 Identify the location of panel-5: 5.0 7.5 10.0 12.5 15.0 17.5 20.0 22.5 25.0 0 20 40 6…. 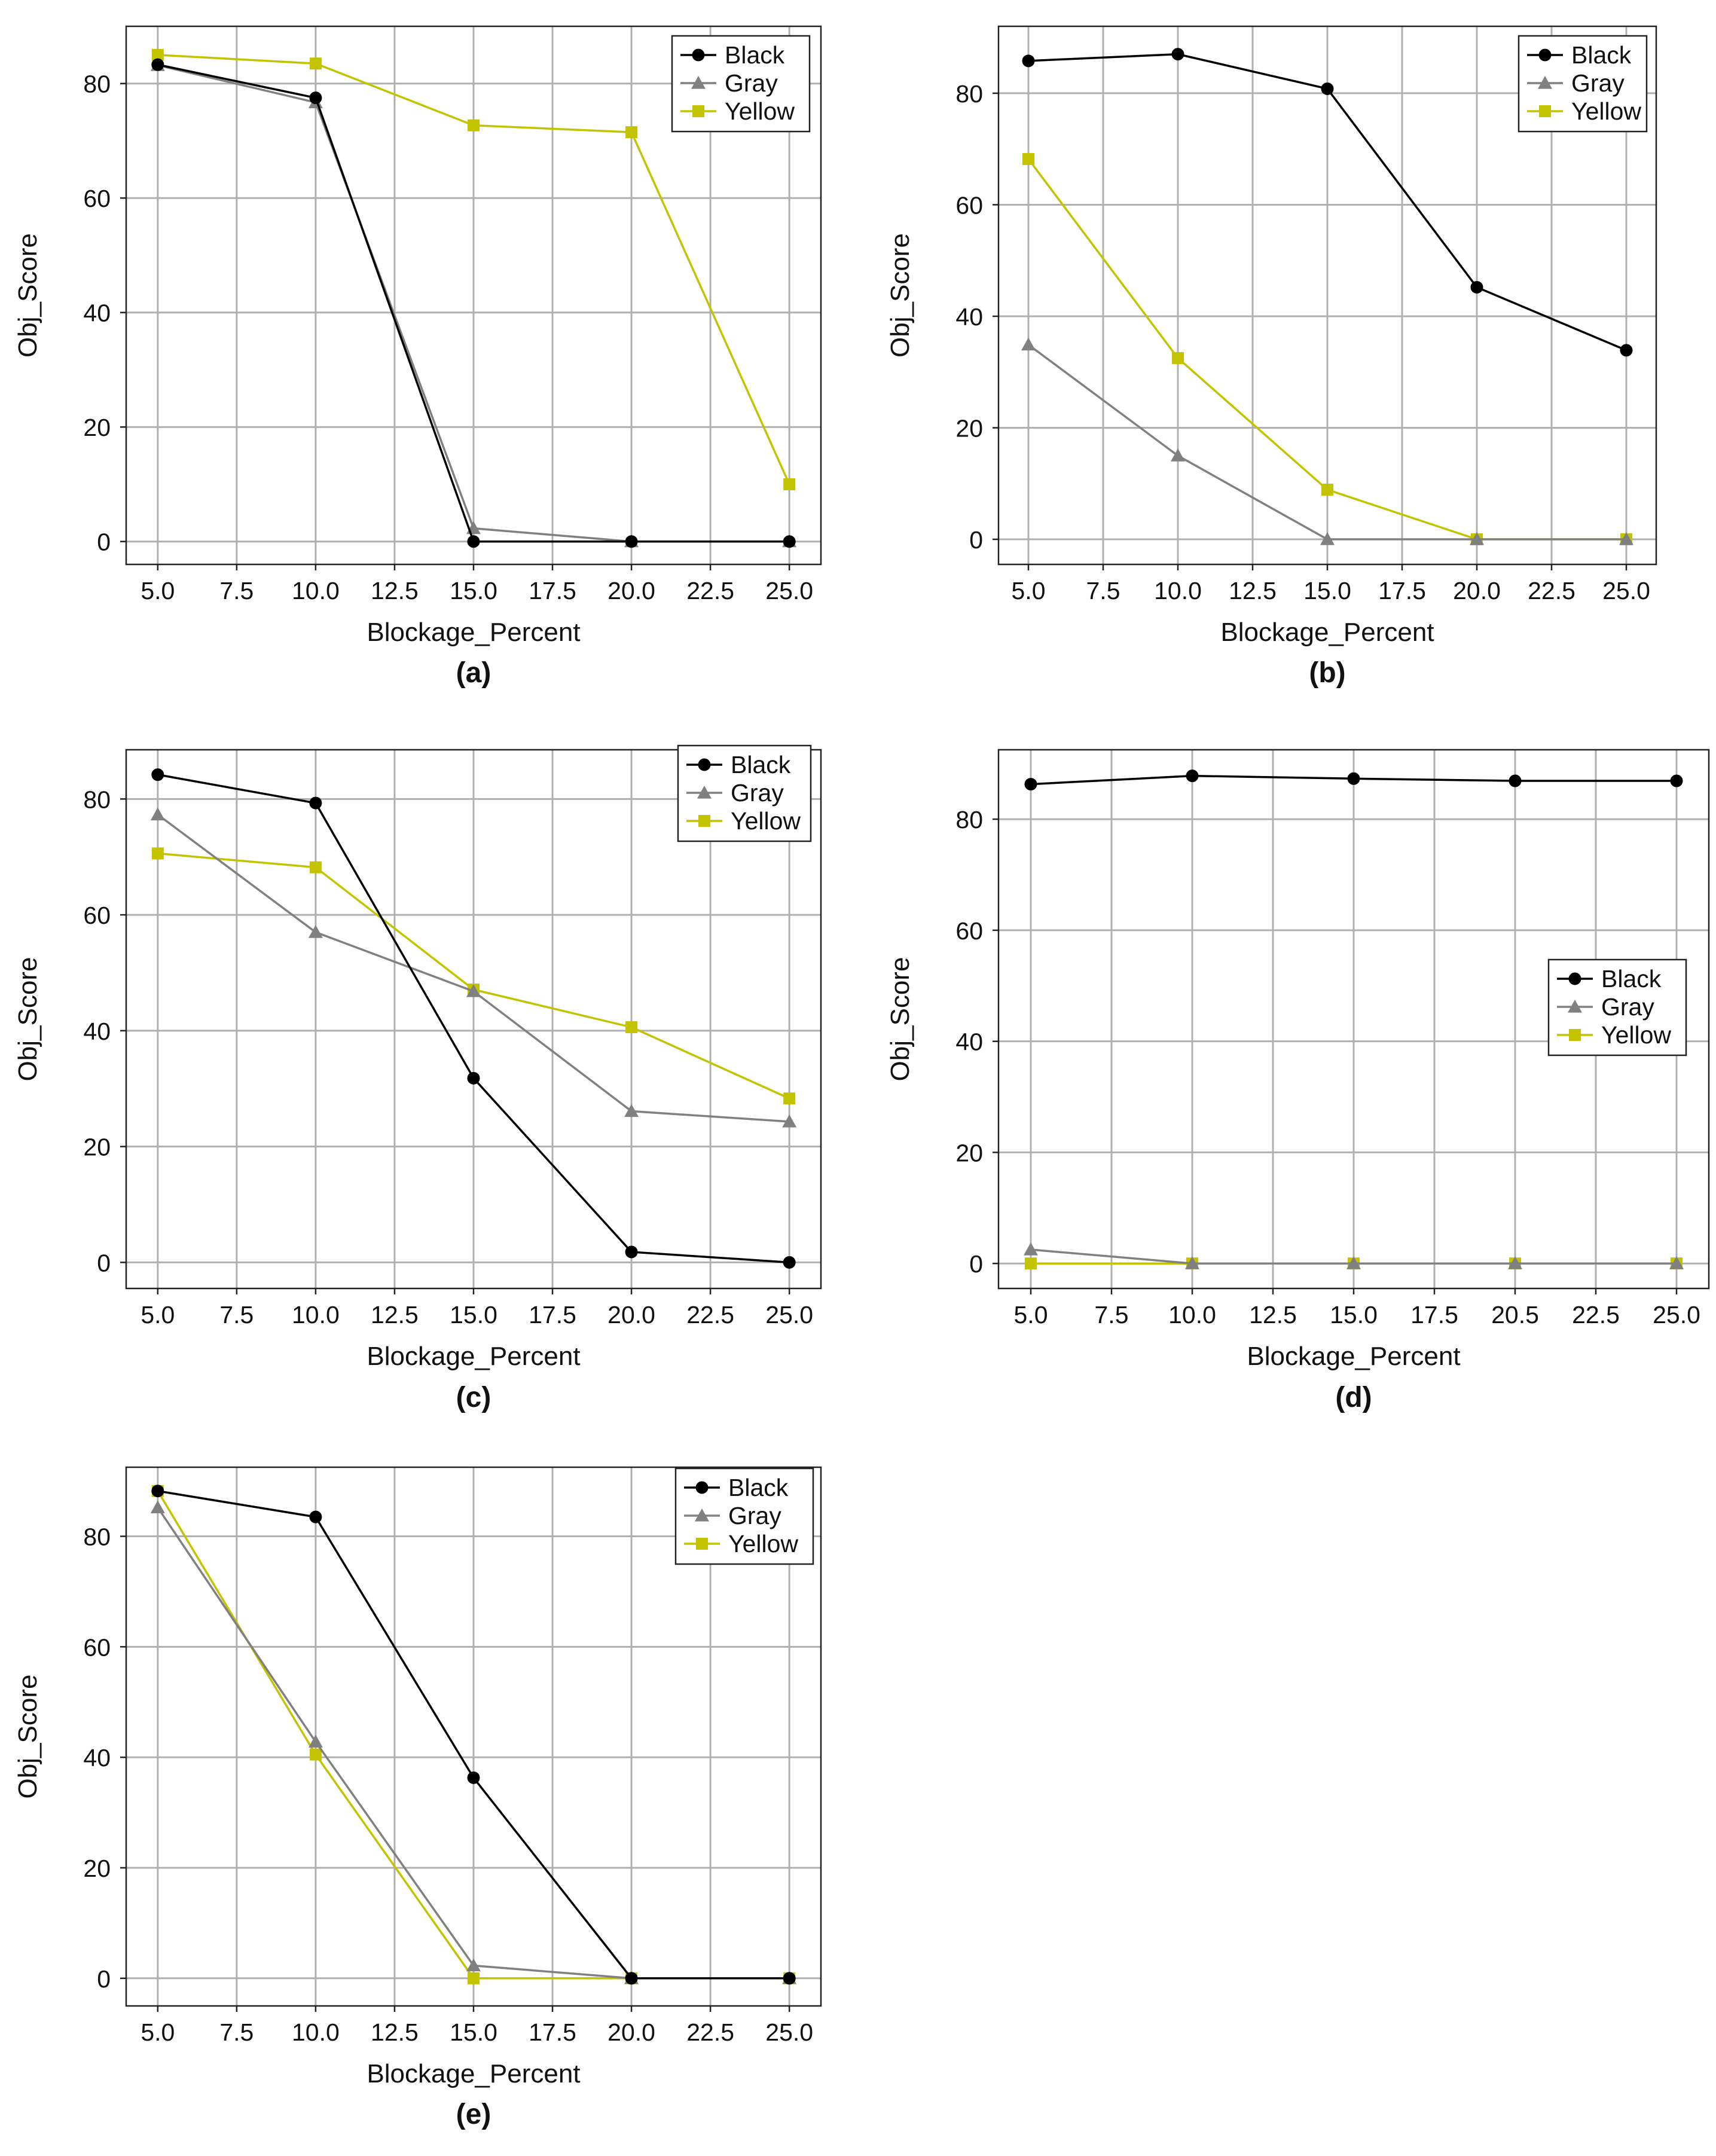
(417, 1798).